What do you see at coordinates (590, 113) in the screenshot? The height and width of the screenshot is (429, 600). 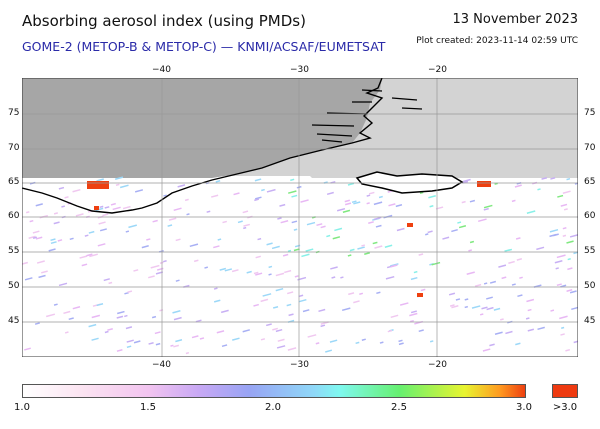 I see `lat-tick: 75` at bounding box center [590, 113].